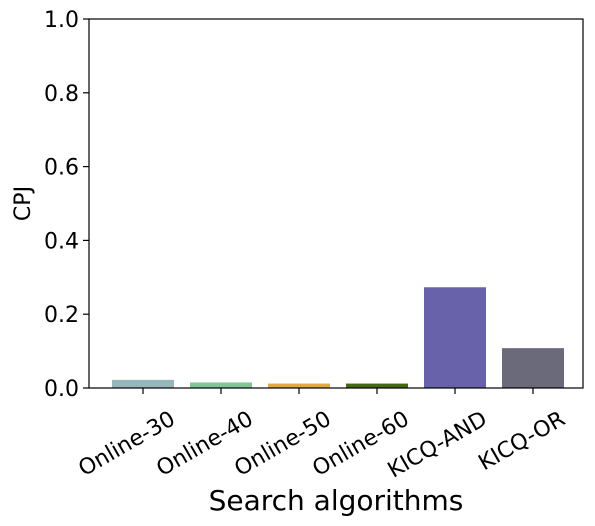  What do you see at coordinates (61, 20) in the screenshot?
I see `y-tick-label: 1.0` at bounding box center [61, 20].